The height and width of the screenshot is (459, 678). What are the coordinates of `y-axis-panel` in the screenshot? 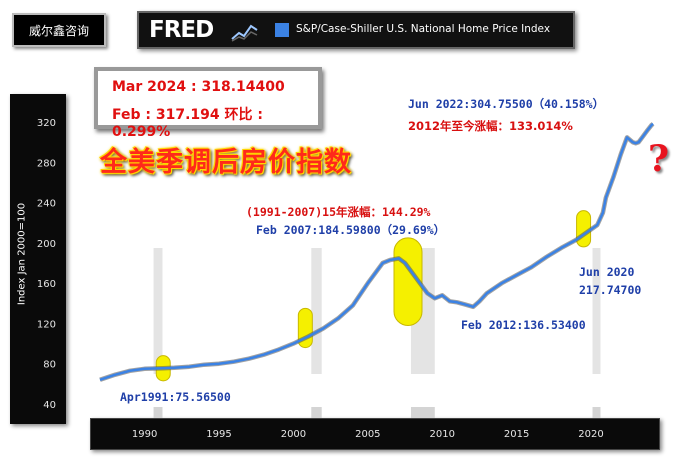 It's located at (38, 259).